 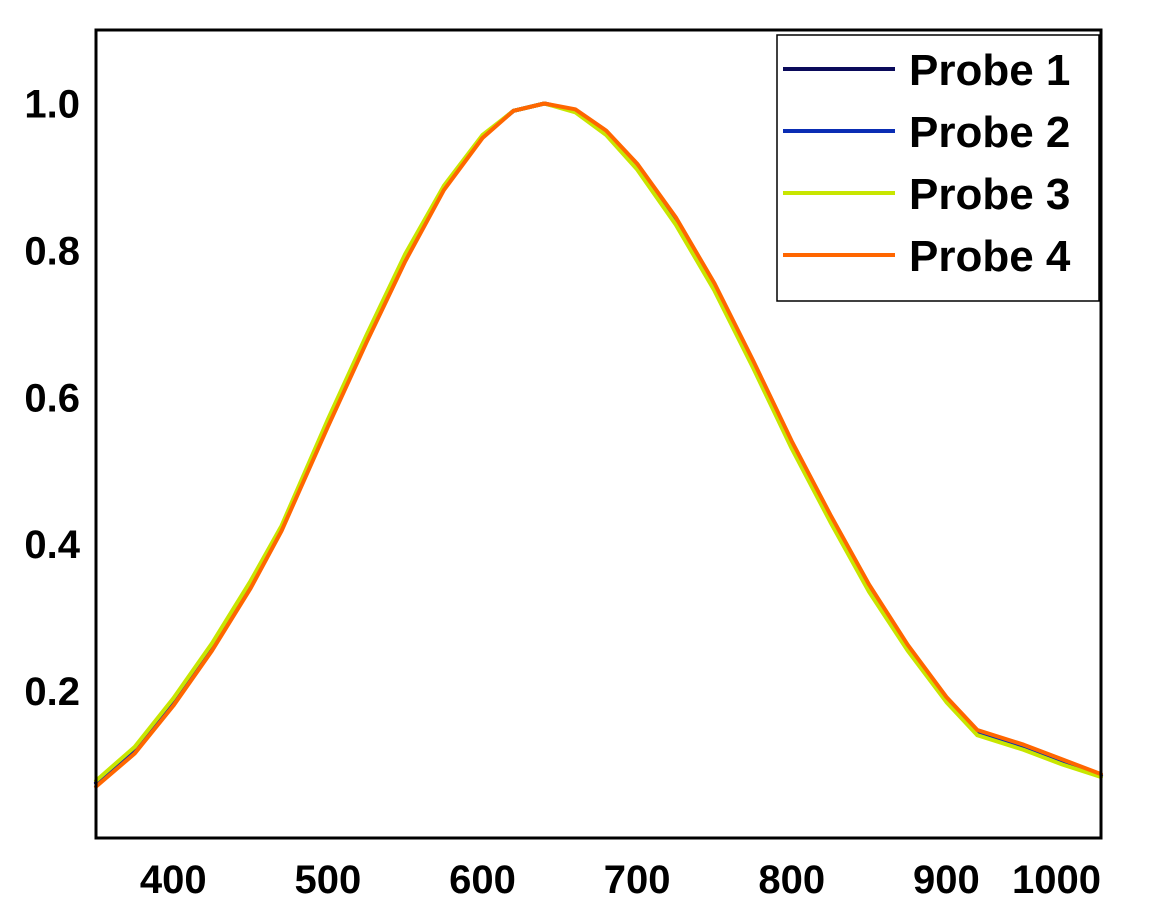 I want to click on x-tick-label: 500, so click(x=328, y=880).